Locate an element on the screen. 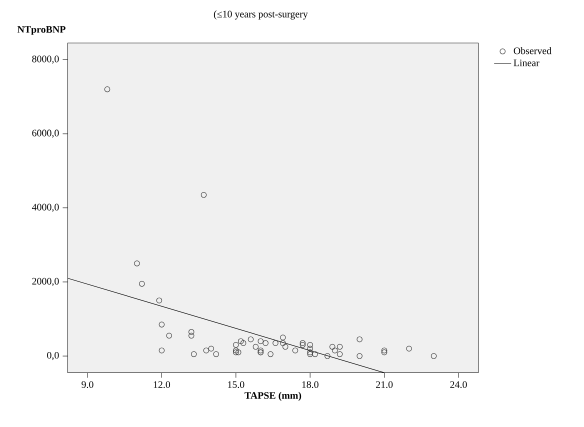  chart-title: (≤10 years post-surgery is located at coordinates (261, 15).